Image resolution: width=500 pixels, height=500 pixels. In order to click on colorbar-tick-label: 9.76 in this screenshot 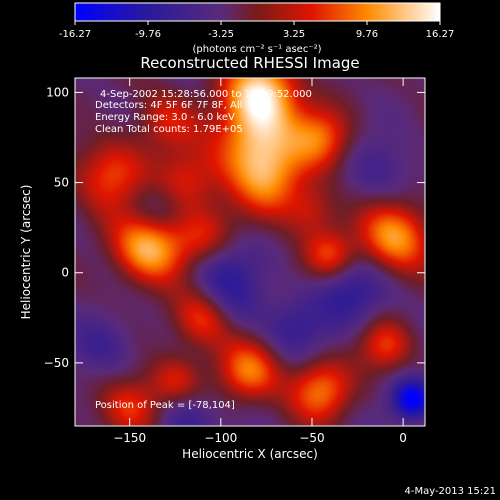, I will do `click(367, 34)`.